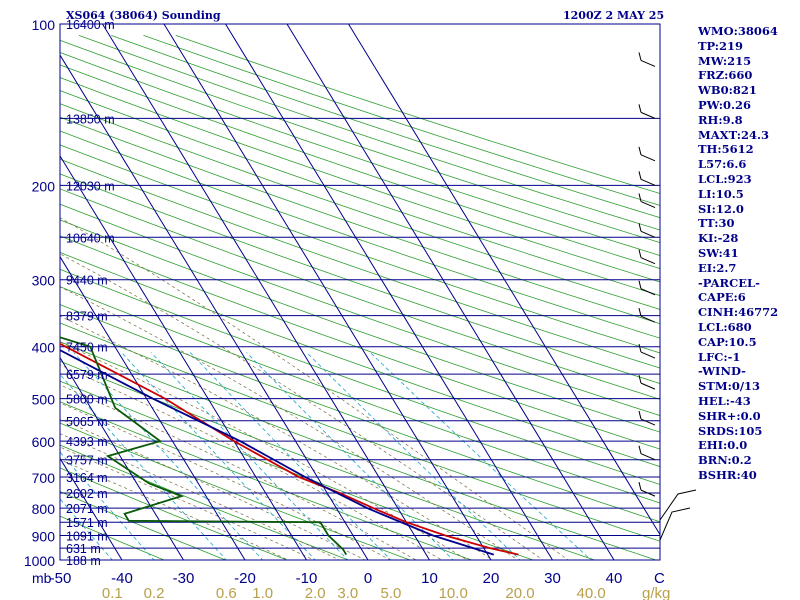 The height and width of the screenshot is (600, 800). I want to click on index-row: TT:30, so click(716, 223).